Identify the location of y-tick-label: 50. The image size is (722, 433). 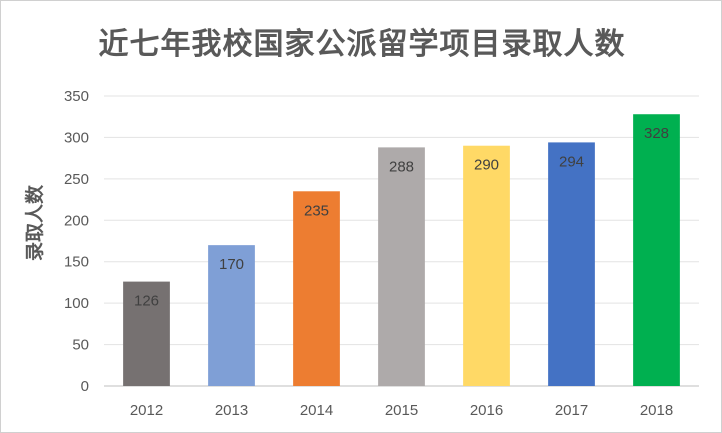
(80, 345).